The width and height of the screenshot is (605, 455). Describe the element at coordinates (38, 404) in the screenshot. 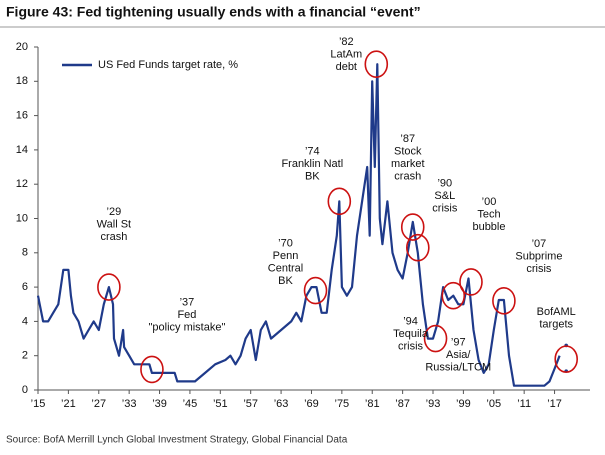

I see `x-tick-label: ’15` at that location.